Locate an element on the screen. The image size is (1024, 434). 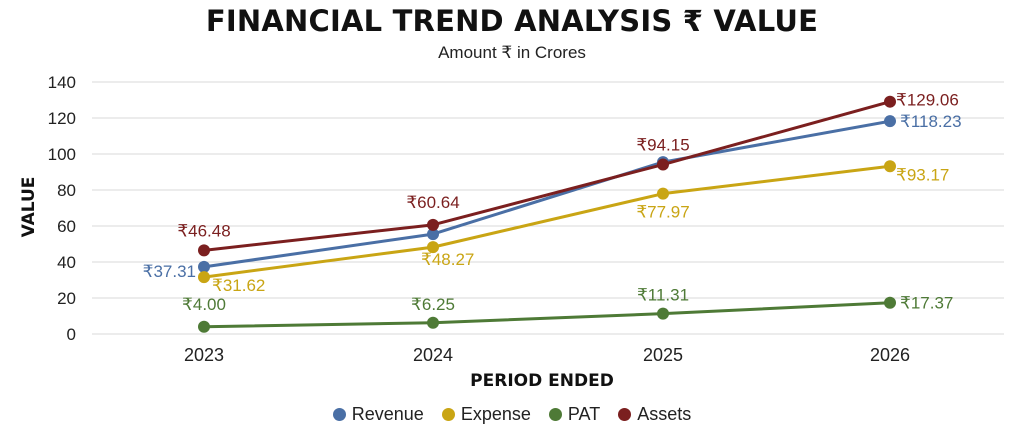
x-axis-title: PERIOD ENDED is located at coordinates (542, 381).